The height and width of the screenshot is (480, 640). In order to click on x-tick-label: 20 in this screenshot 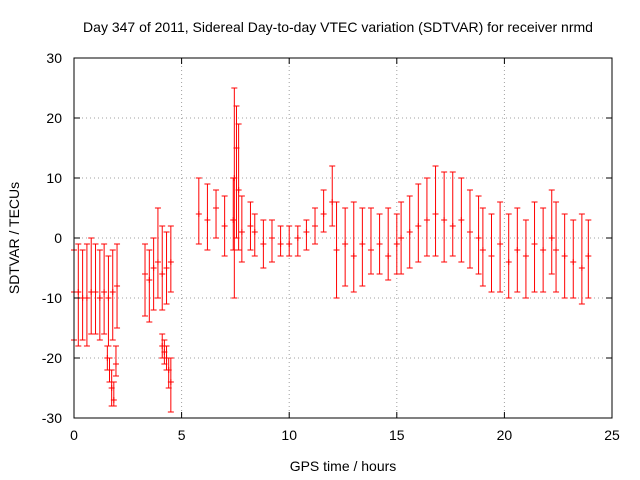, I will do `click(505, 435)`.